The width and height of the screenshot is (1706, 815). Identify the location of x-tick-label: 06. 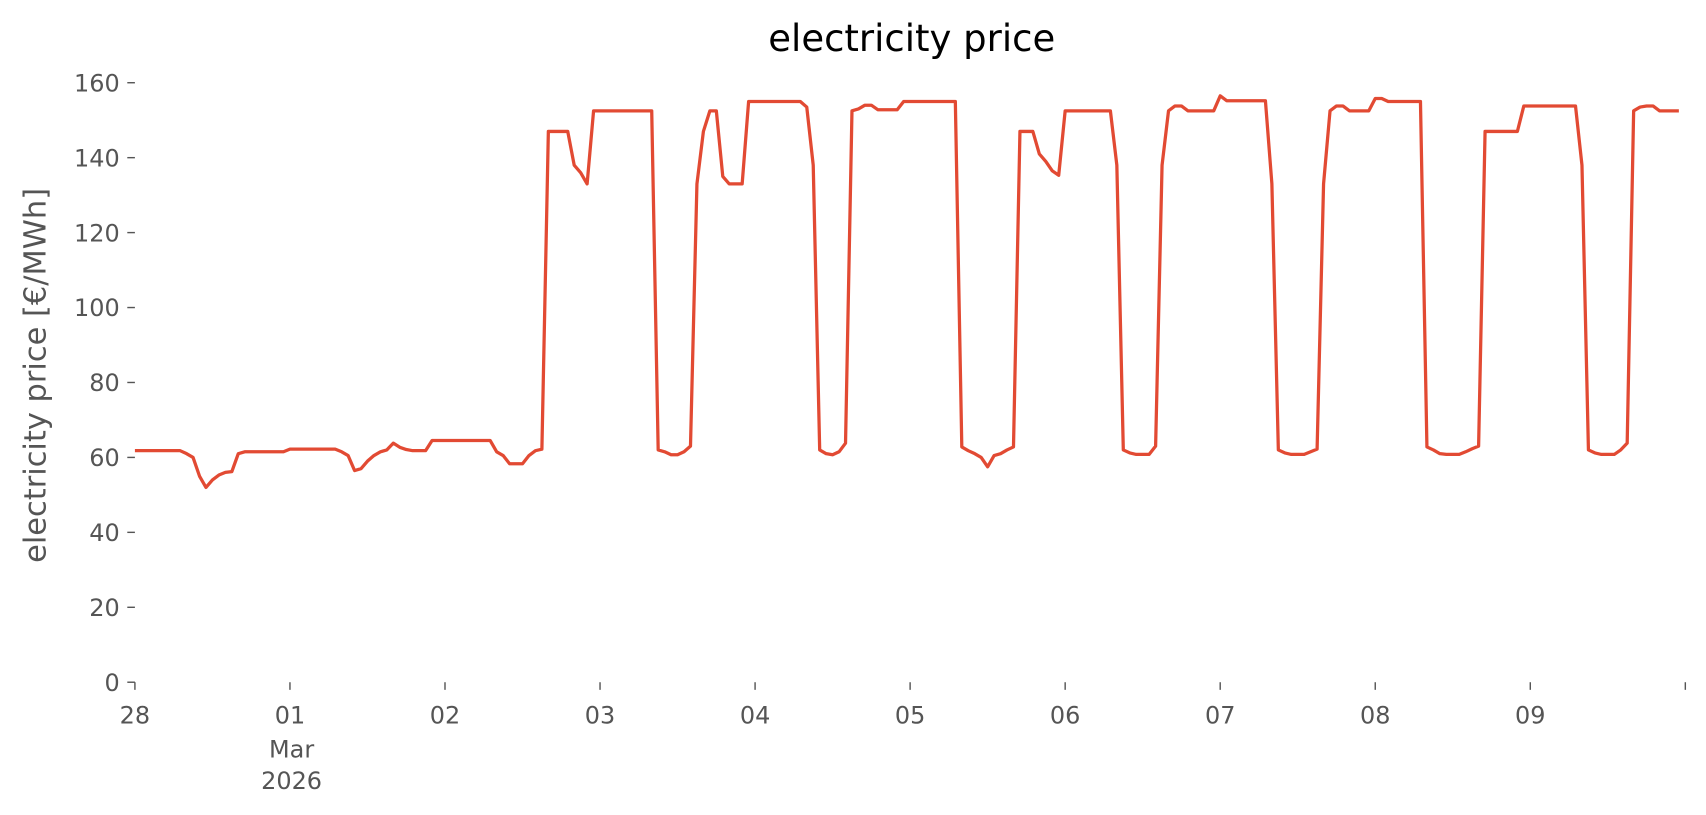
(1065, 716).